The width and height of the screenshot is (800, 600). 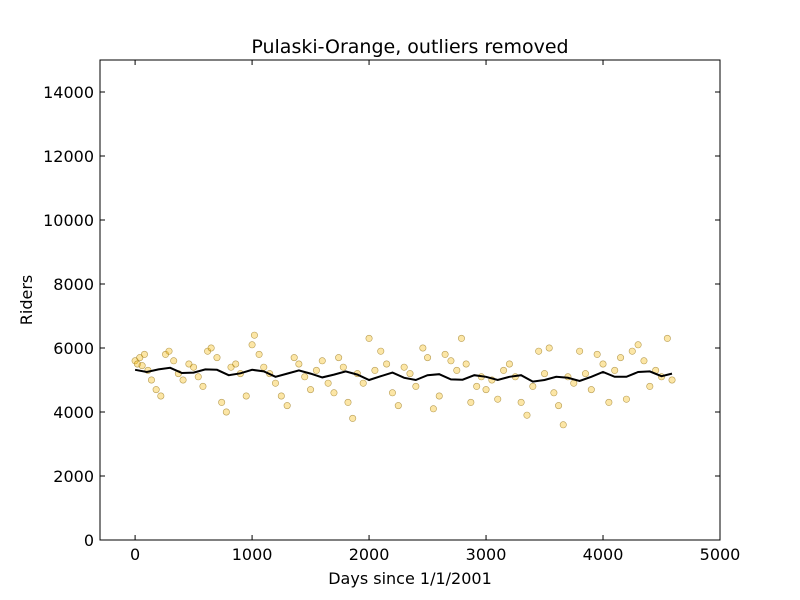 I want to click on y-axis-label: Riders, so click(x=26, y=300).